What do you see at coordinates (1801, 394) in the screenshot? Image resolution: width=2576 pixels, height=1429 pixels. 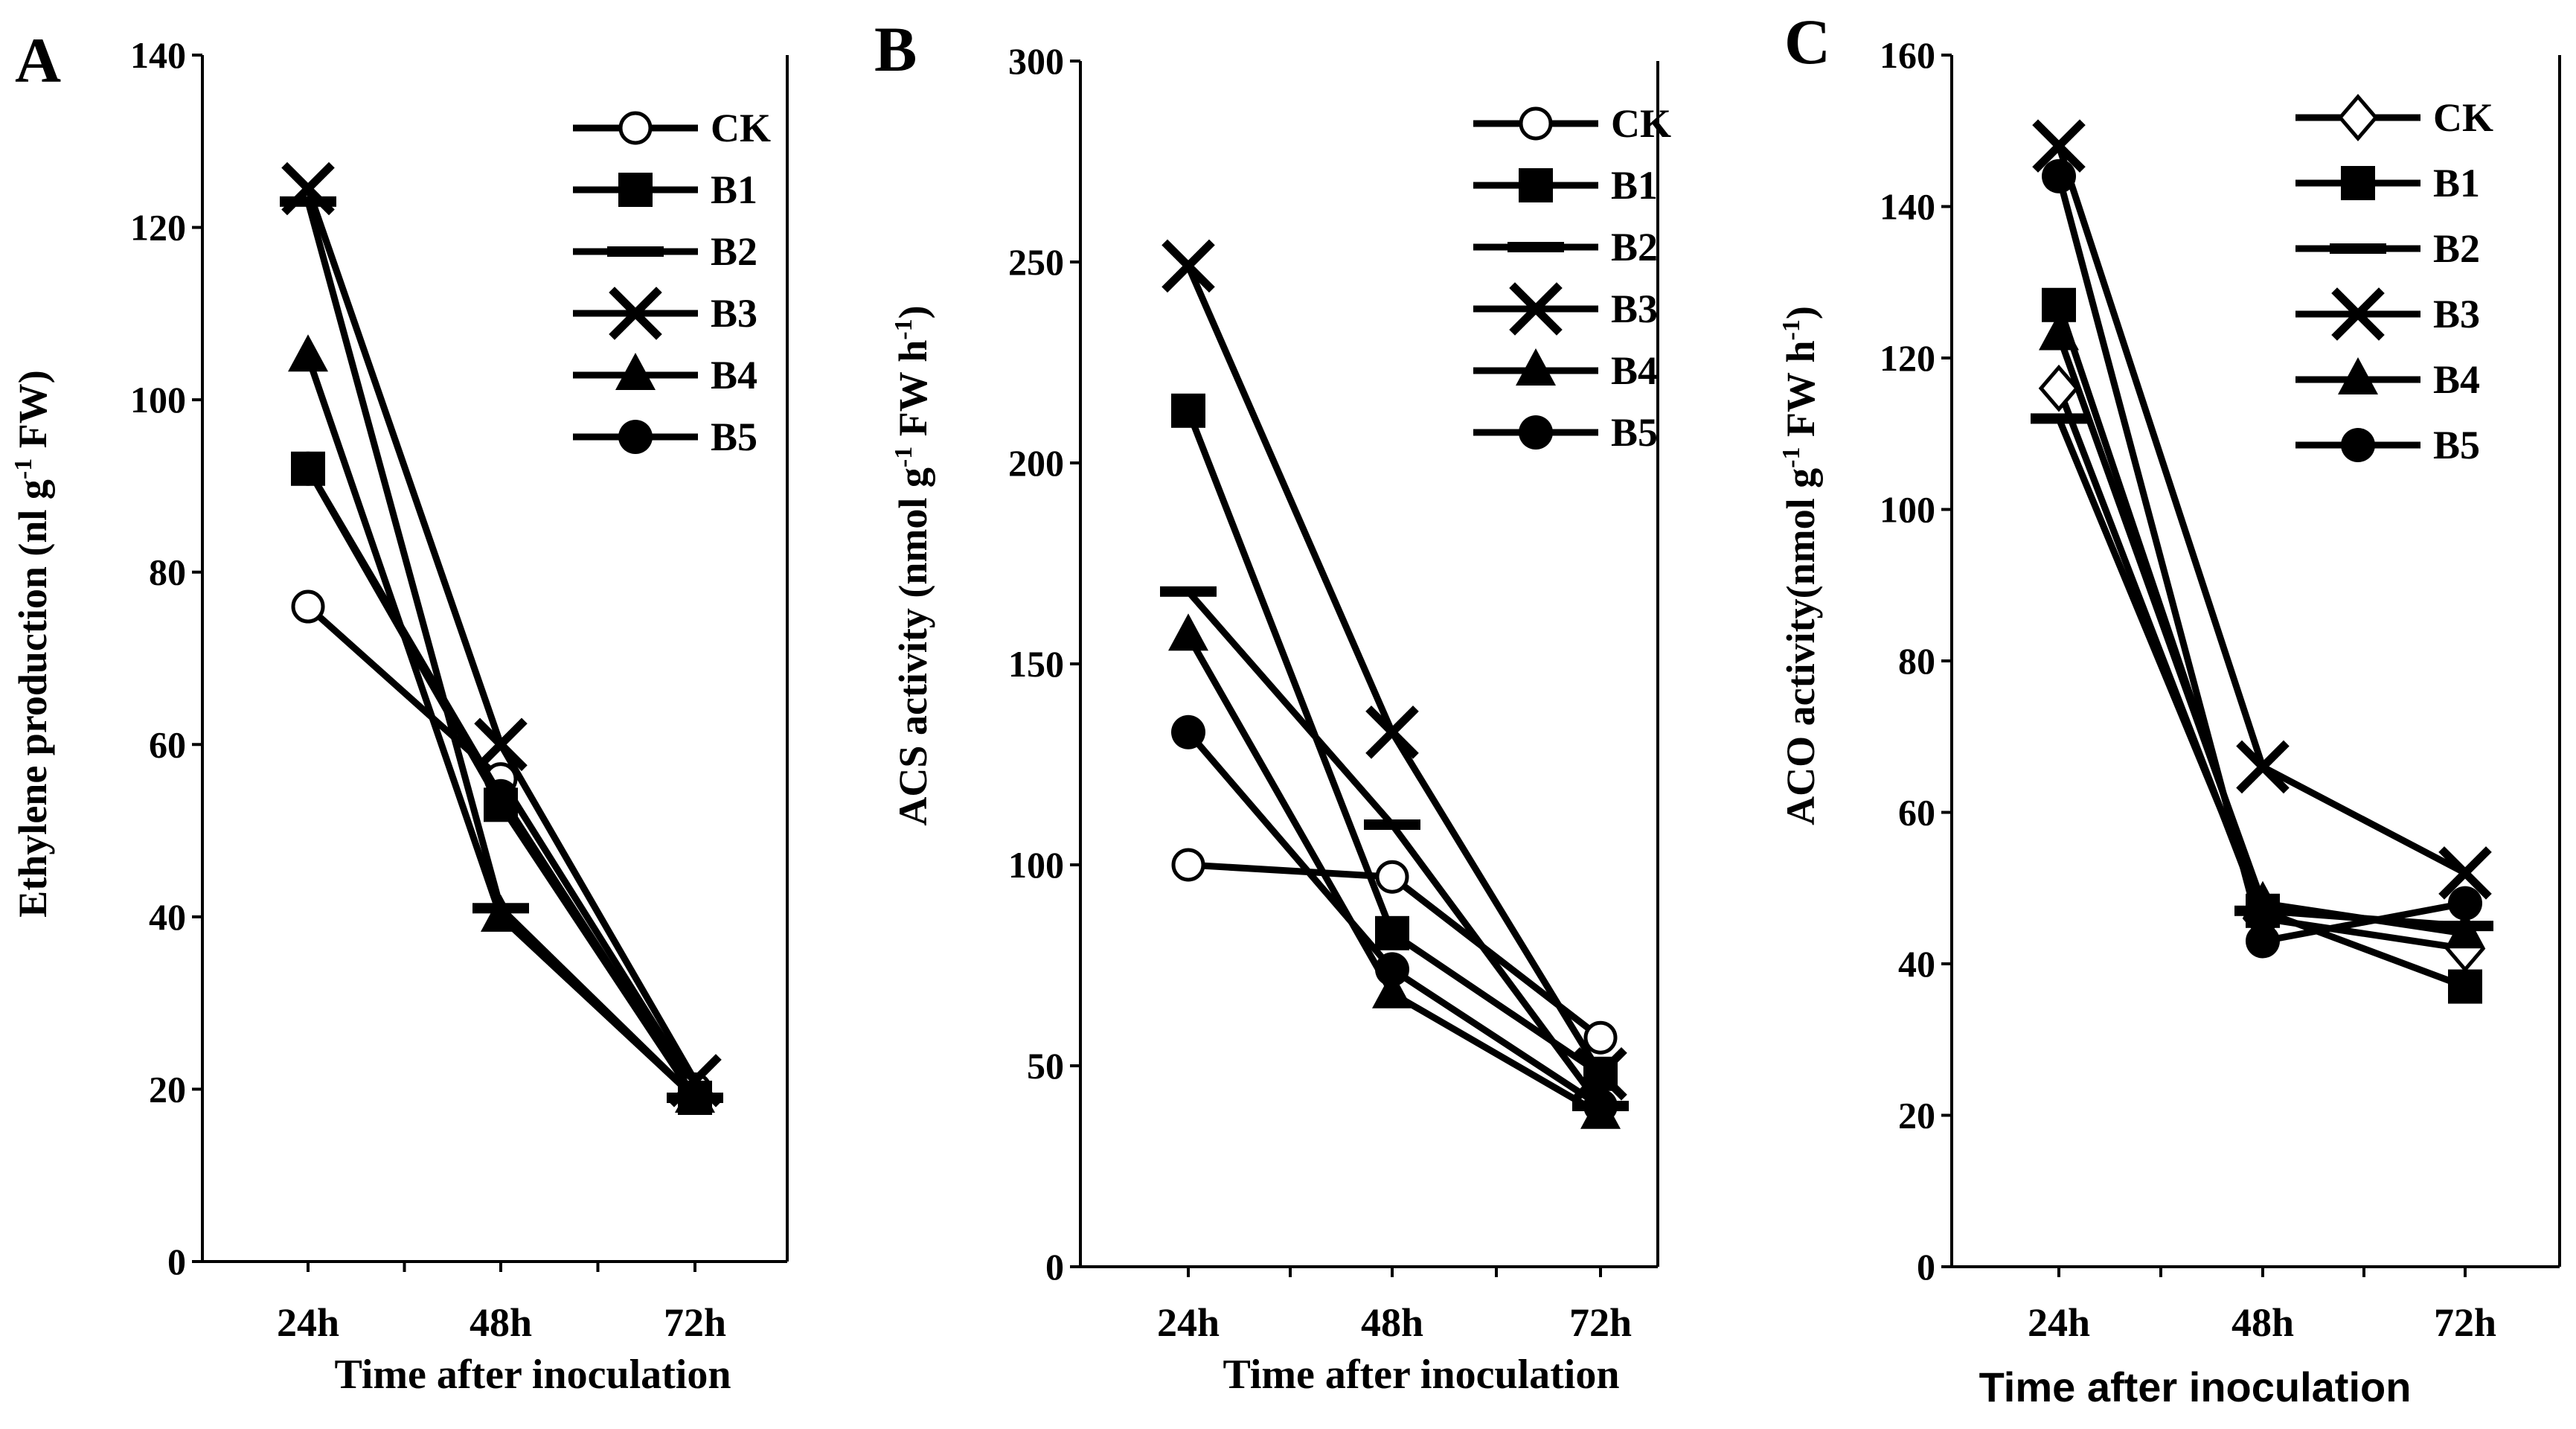 I see `y-axis-label-part: FW h` at bounding box center [1801, 394].